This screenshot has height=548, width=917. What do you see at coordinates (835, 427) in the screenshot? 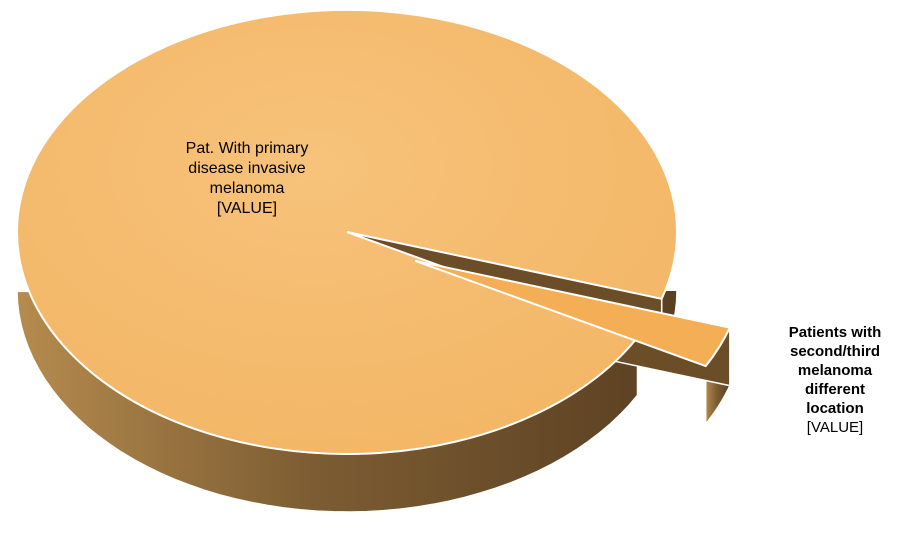
I see `slice-value-second-third: [VALUE]` at bounding box center [835, 427].